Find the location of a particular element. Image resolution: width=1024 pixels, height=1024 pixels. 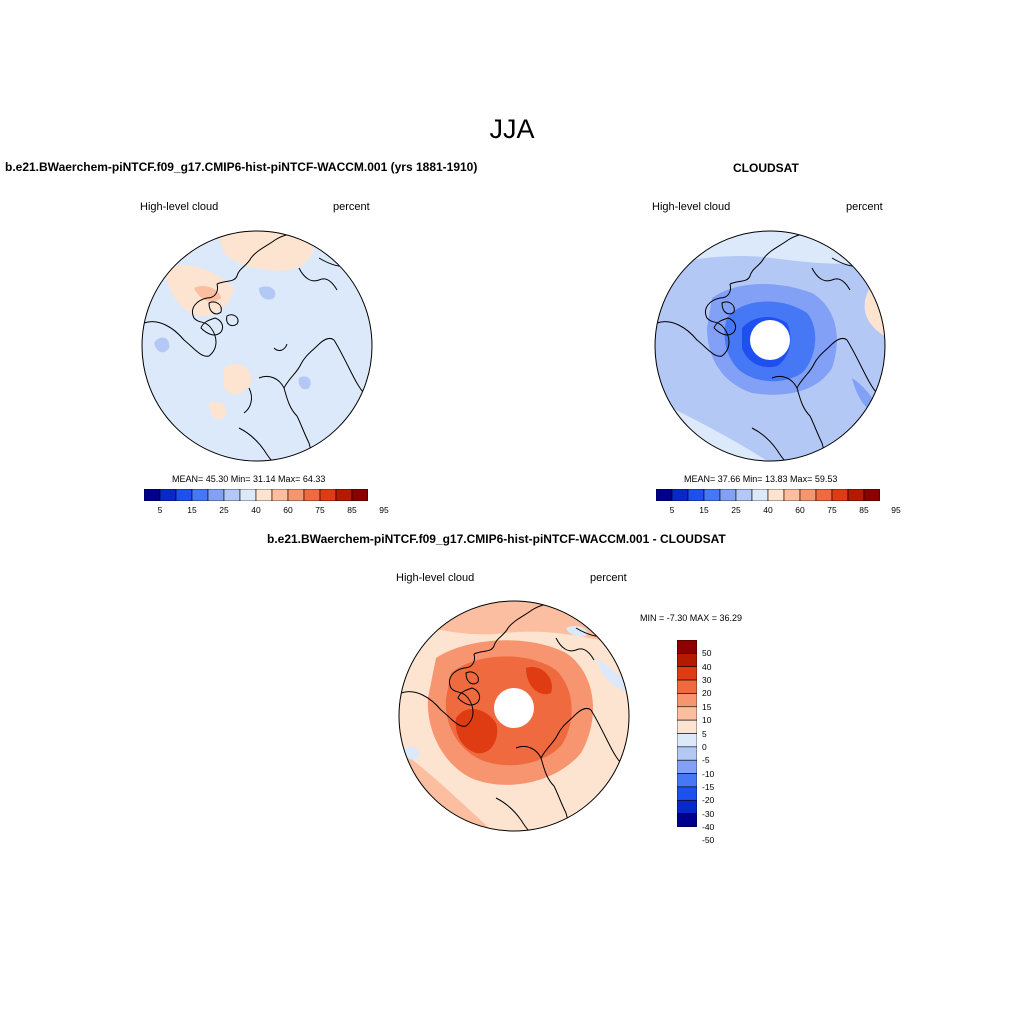

diff-stats: MIN = -7.30 MAX = 36.29 is located at coordinates (691, 618).